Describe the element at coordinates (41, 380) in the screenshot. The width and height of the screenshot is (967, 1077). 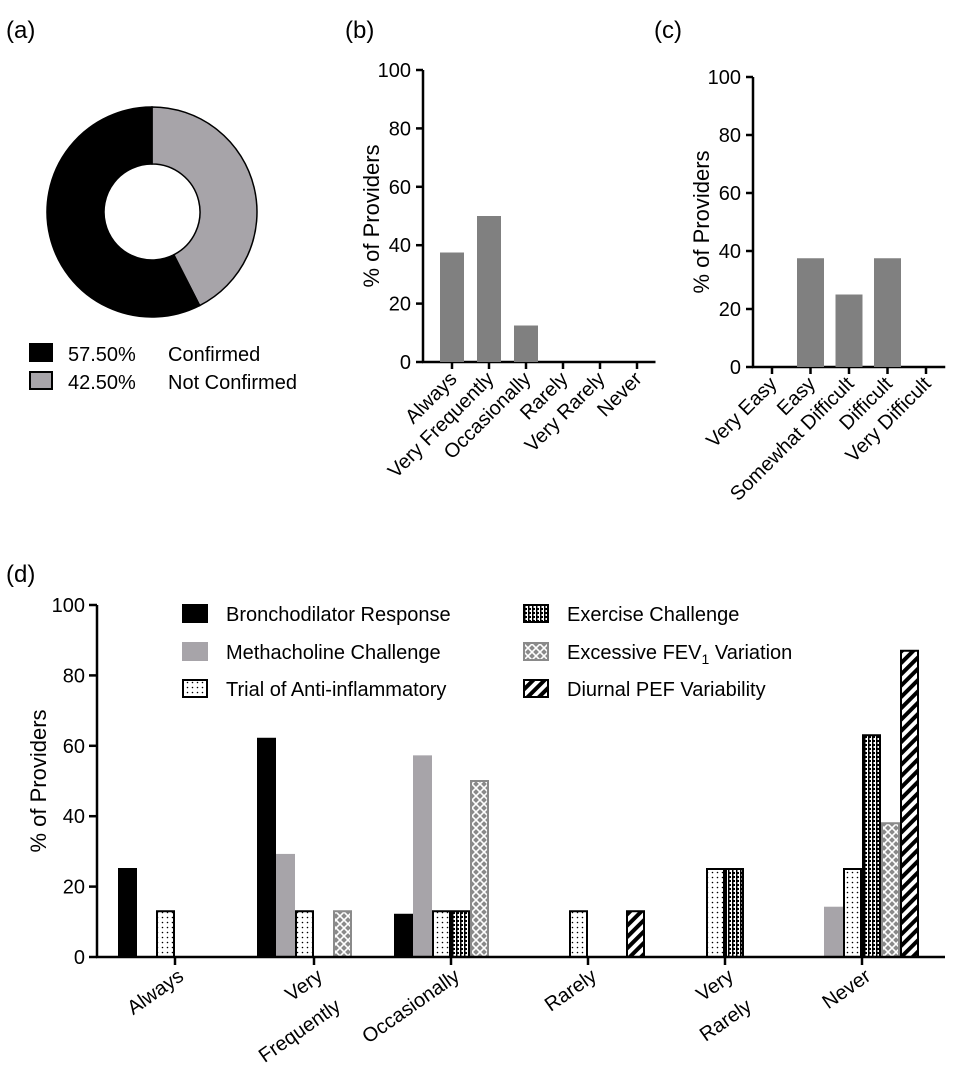
I see `legend-swatch-not-confirmed` at that location.